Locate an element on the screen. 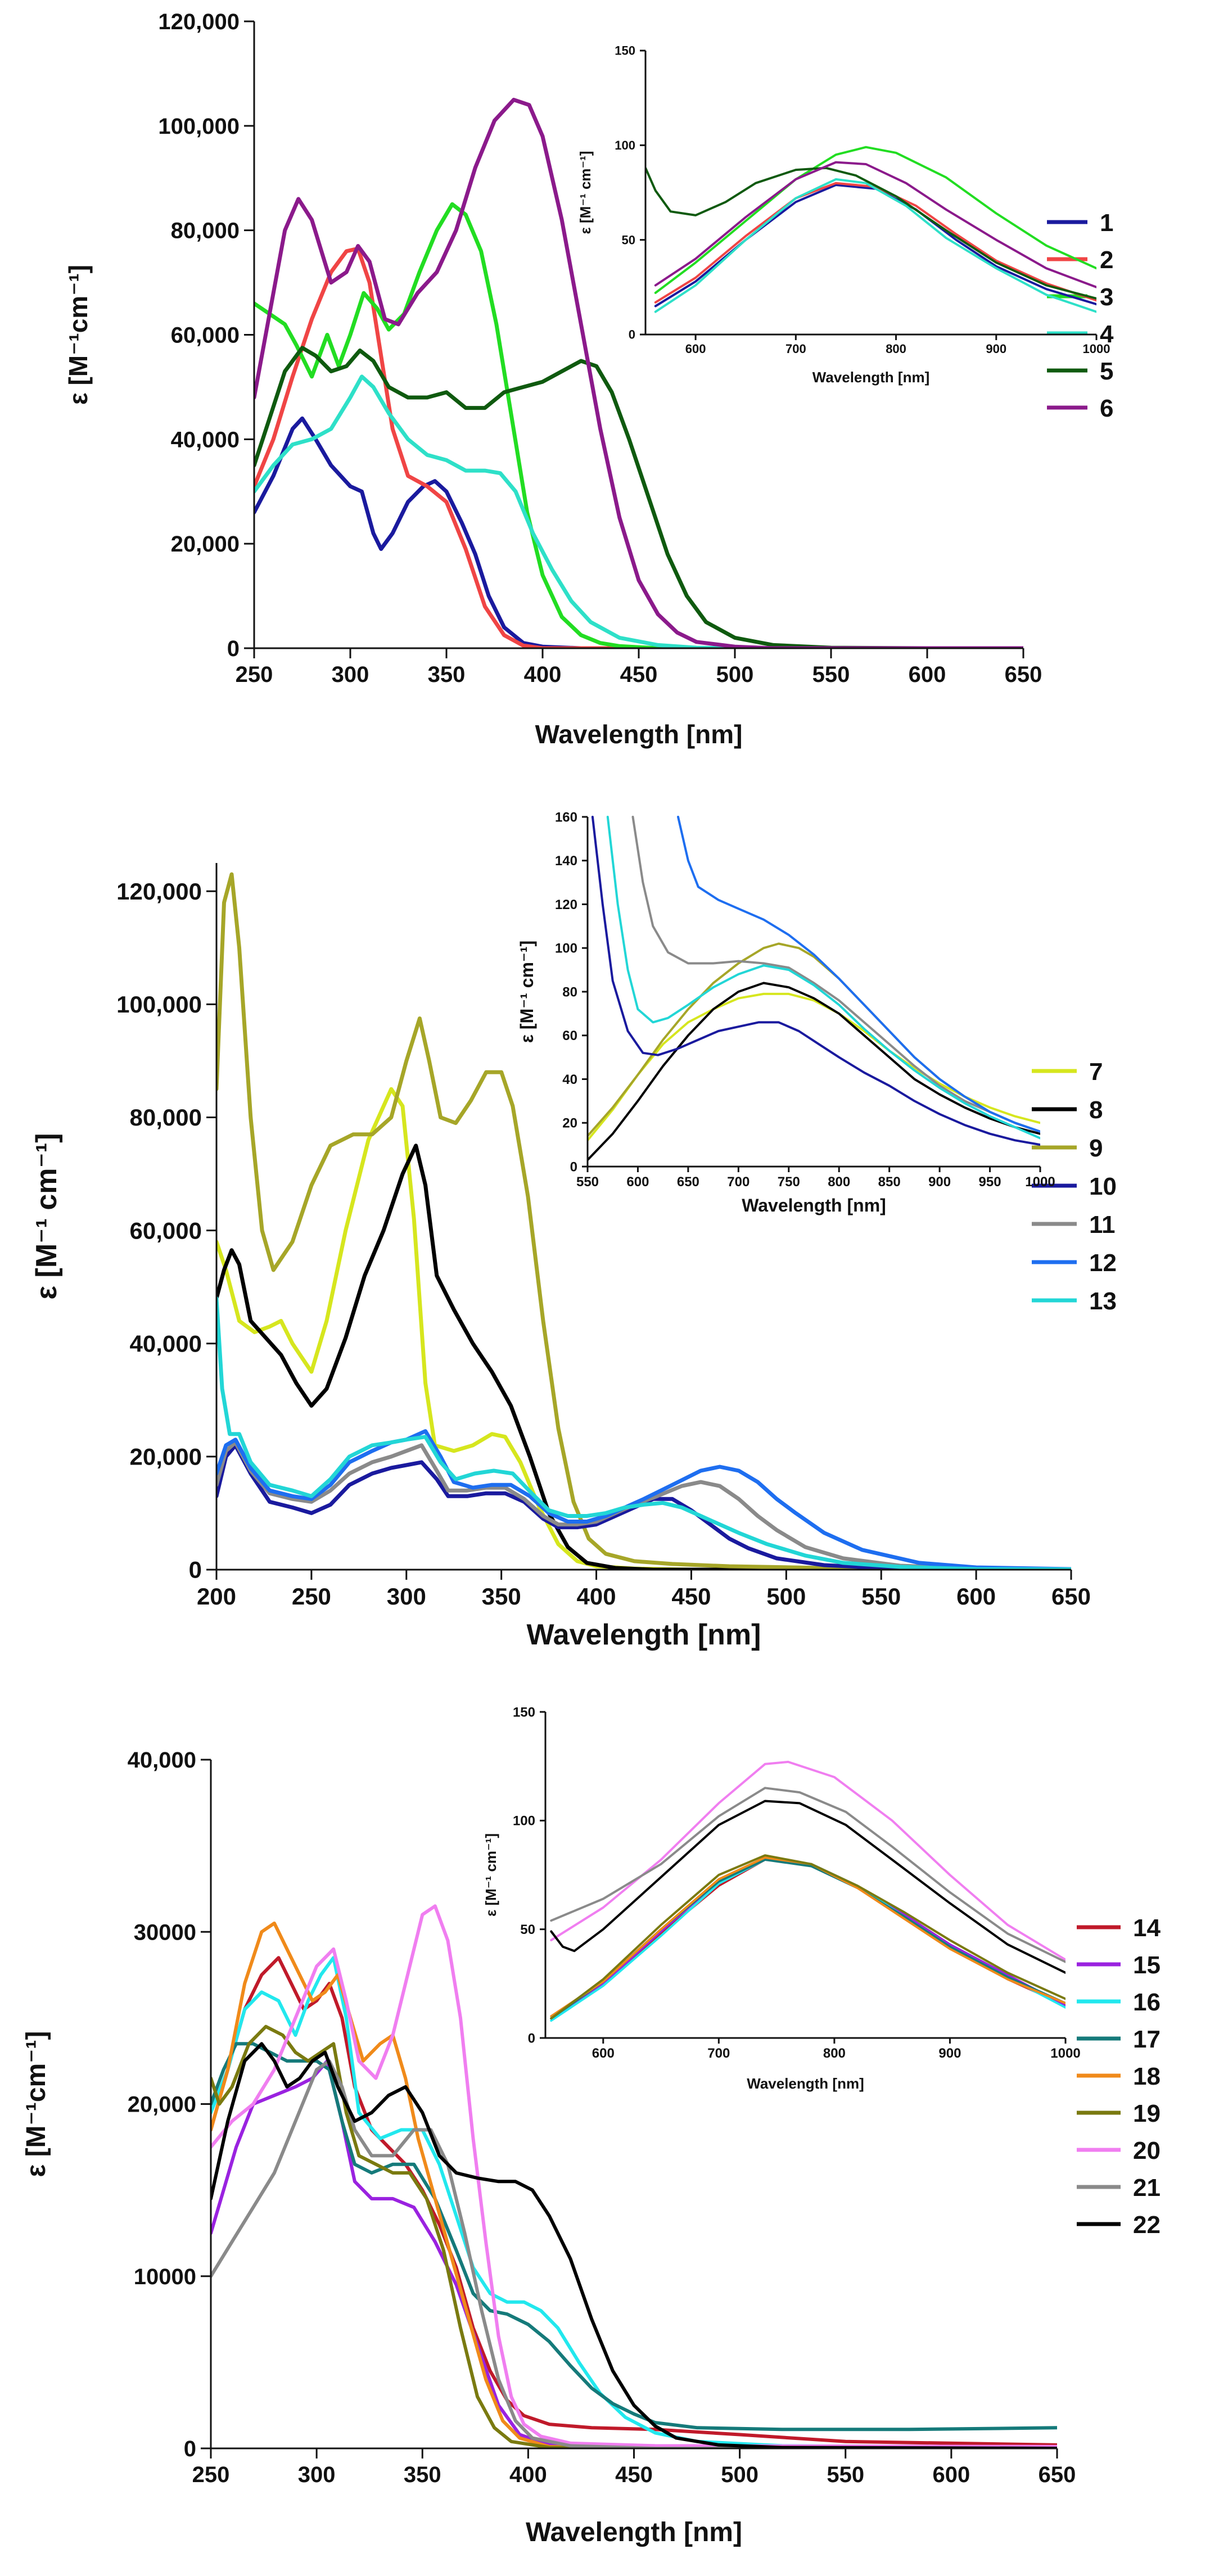  legend-label-17: 17 is located at coordinates (1147, 2039).